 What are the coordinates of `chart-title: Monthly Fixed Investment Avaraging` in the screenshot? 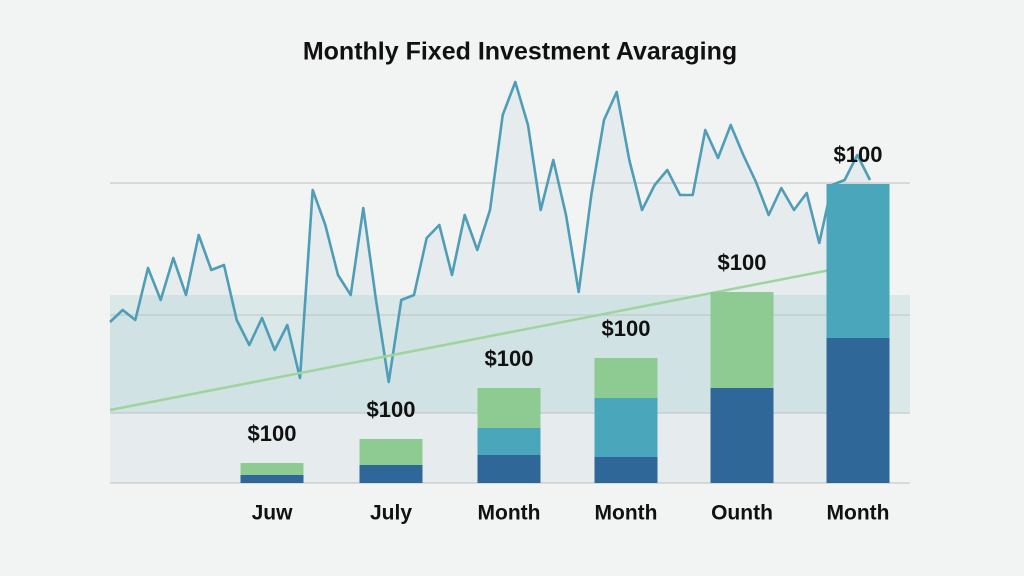 It's located at (520, 52).